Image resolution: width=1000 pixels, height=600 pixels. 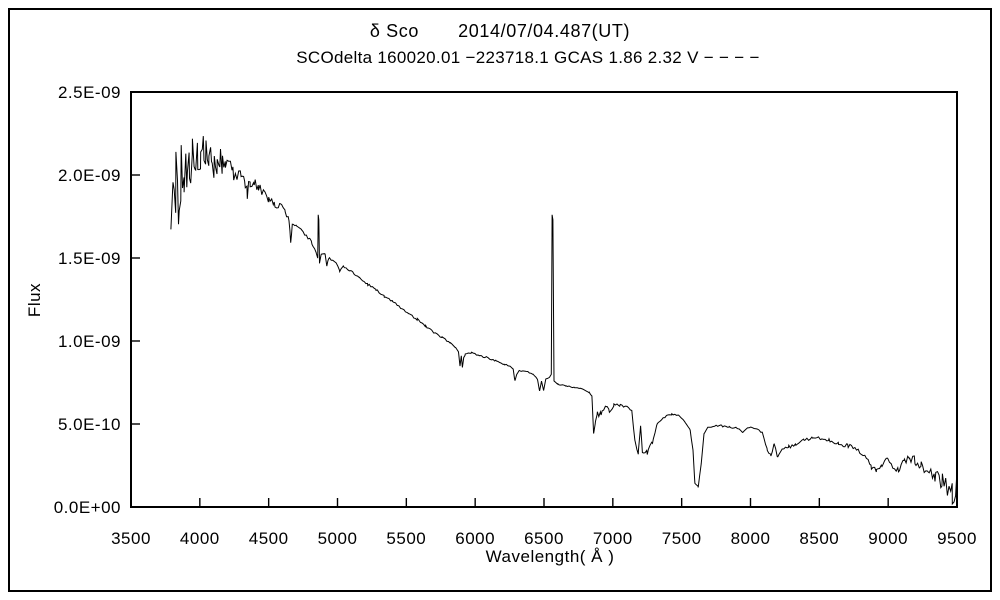 What do you see at coordinates (89, 341) in the screenshot?
I see `y-tick-label: 1.0E-09` at bounding box center [89, 341].